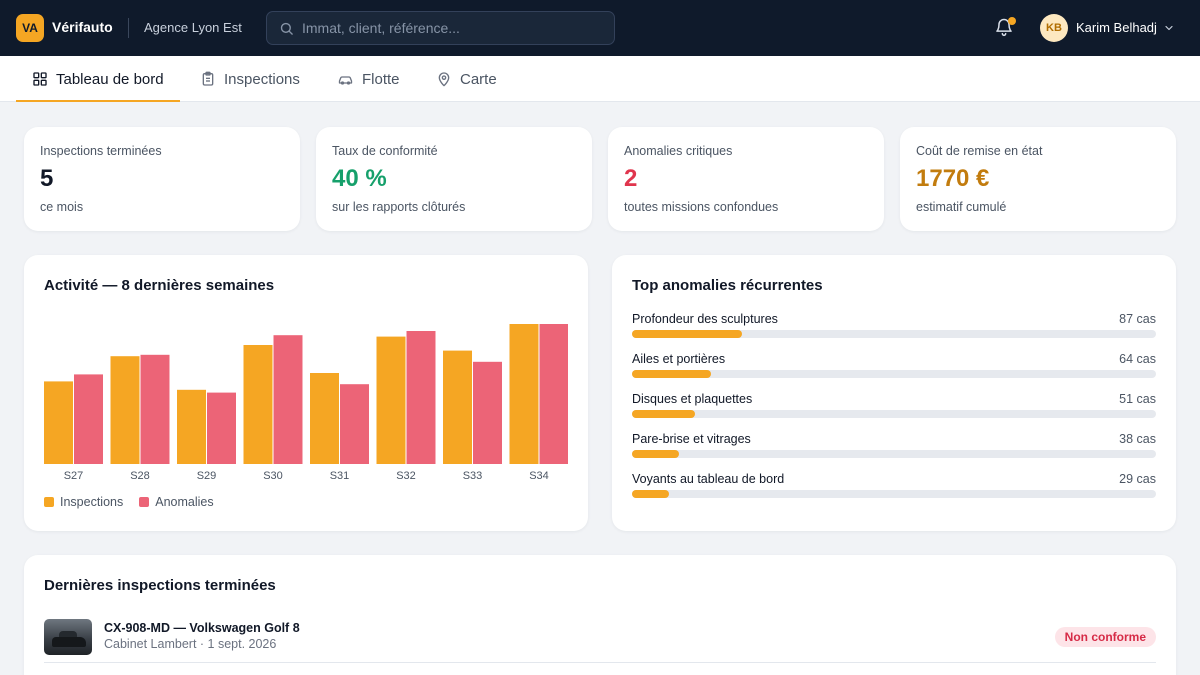  I want to click on bar-inspections-s34, so click(524, 394).